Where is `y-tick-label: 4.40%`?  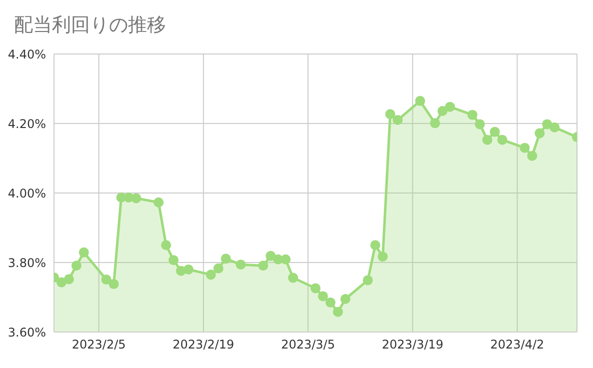
y-tick-label: 4.40% is located at coordinates (27, 54).